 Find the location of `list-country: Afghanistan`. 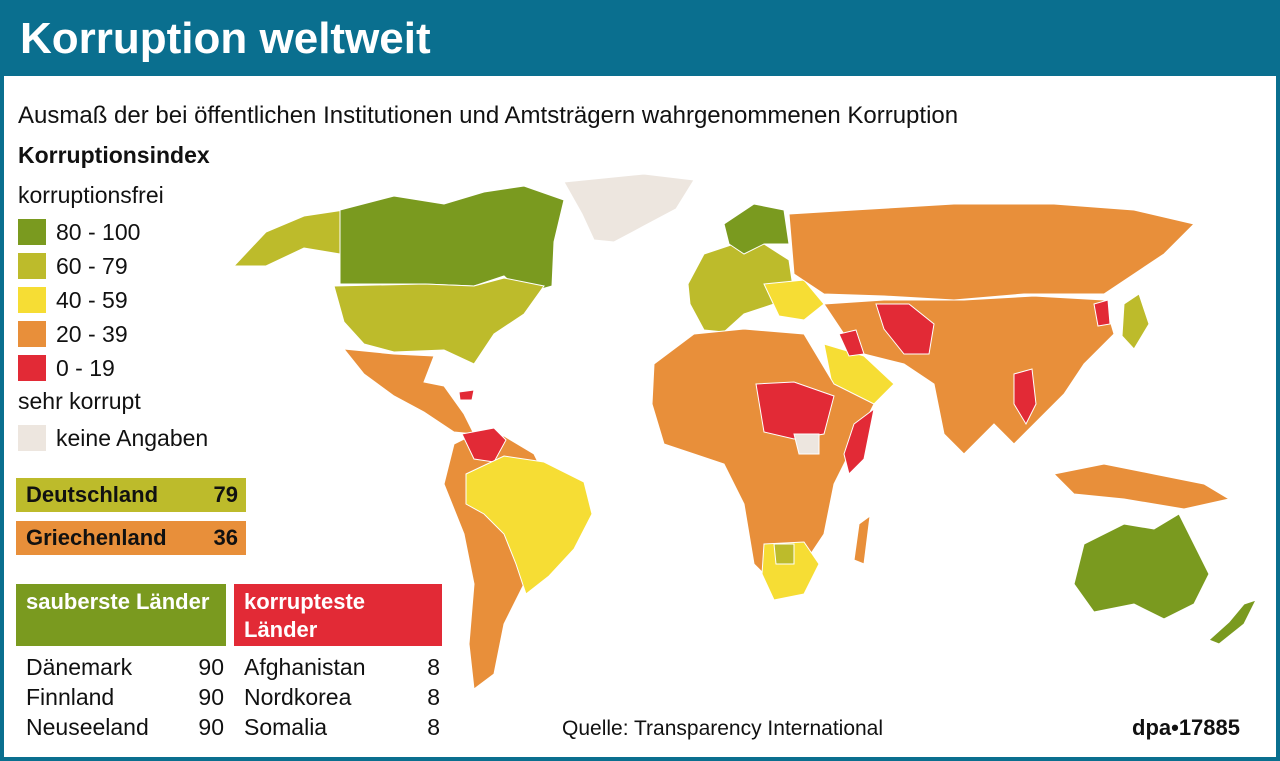

list-country: Afghanistan is located at coordinates (305, 667).